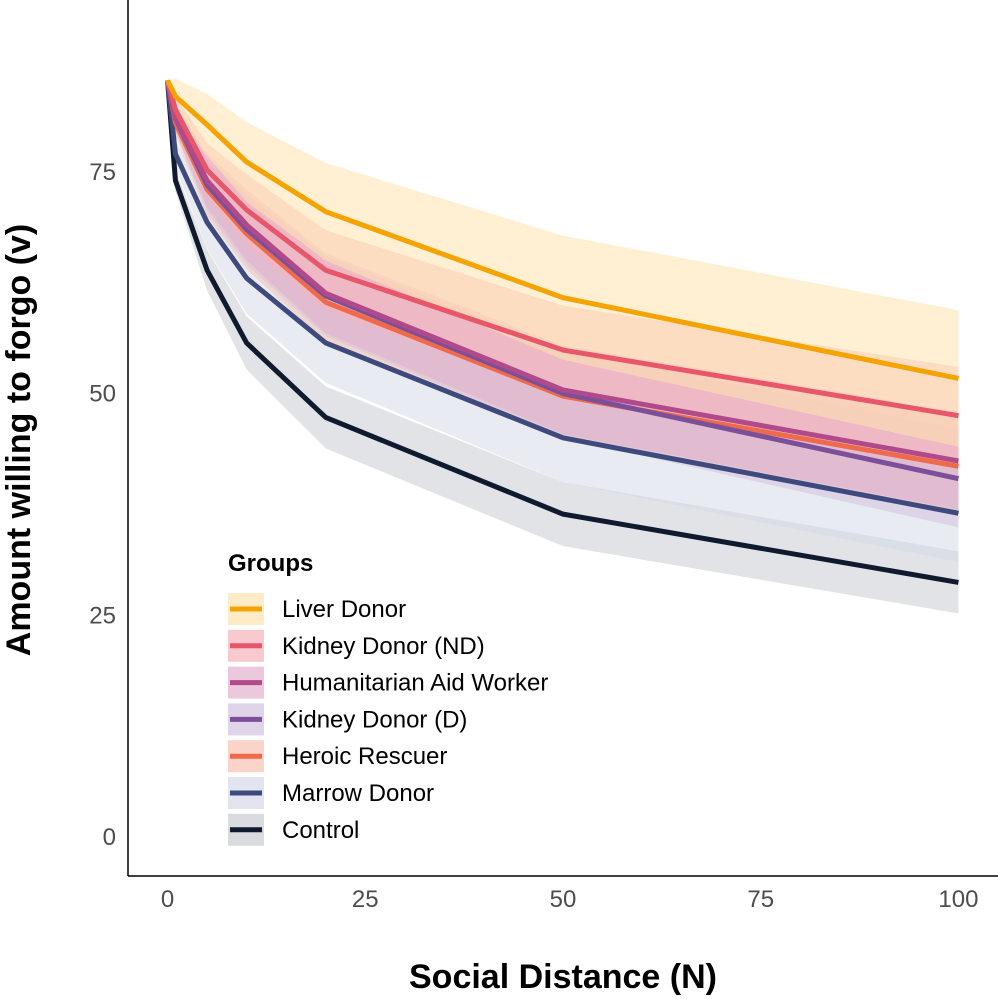 The image size is (998, 999). What do you see at coordinates (102, 394) in the screenshot?
I see `y-tick-label: 50` at bounding box center [102, 394].